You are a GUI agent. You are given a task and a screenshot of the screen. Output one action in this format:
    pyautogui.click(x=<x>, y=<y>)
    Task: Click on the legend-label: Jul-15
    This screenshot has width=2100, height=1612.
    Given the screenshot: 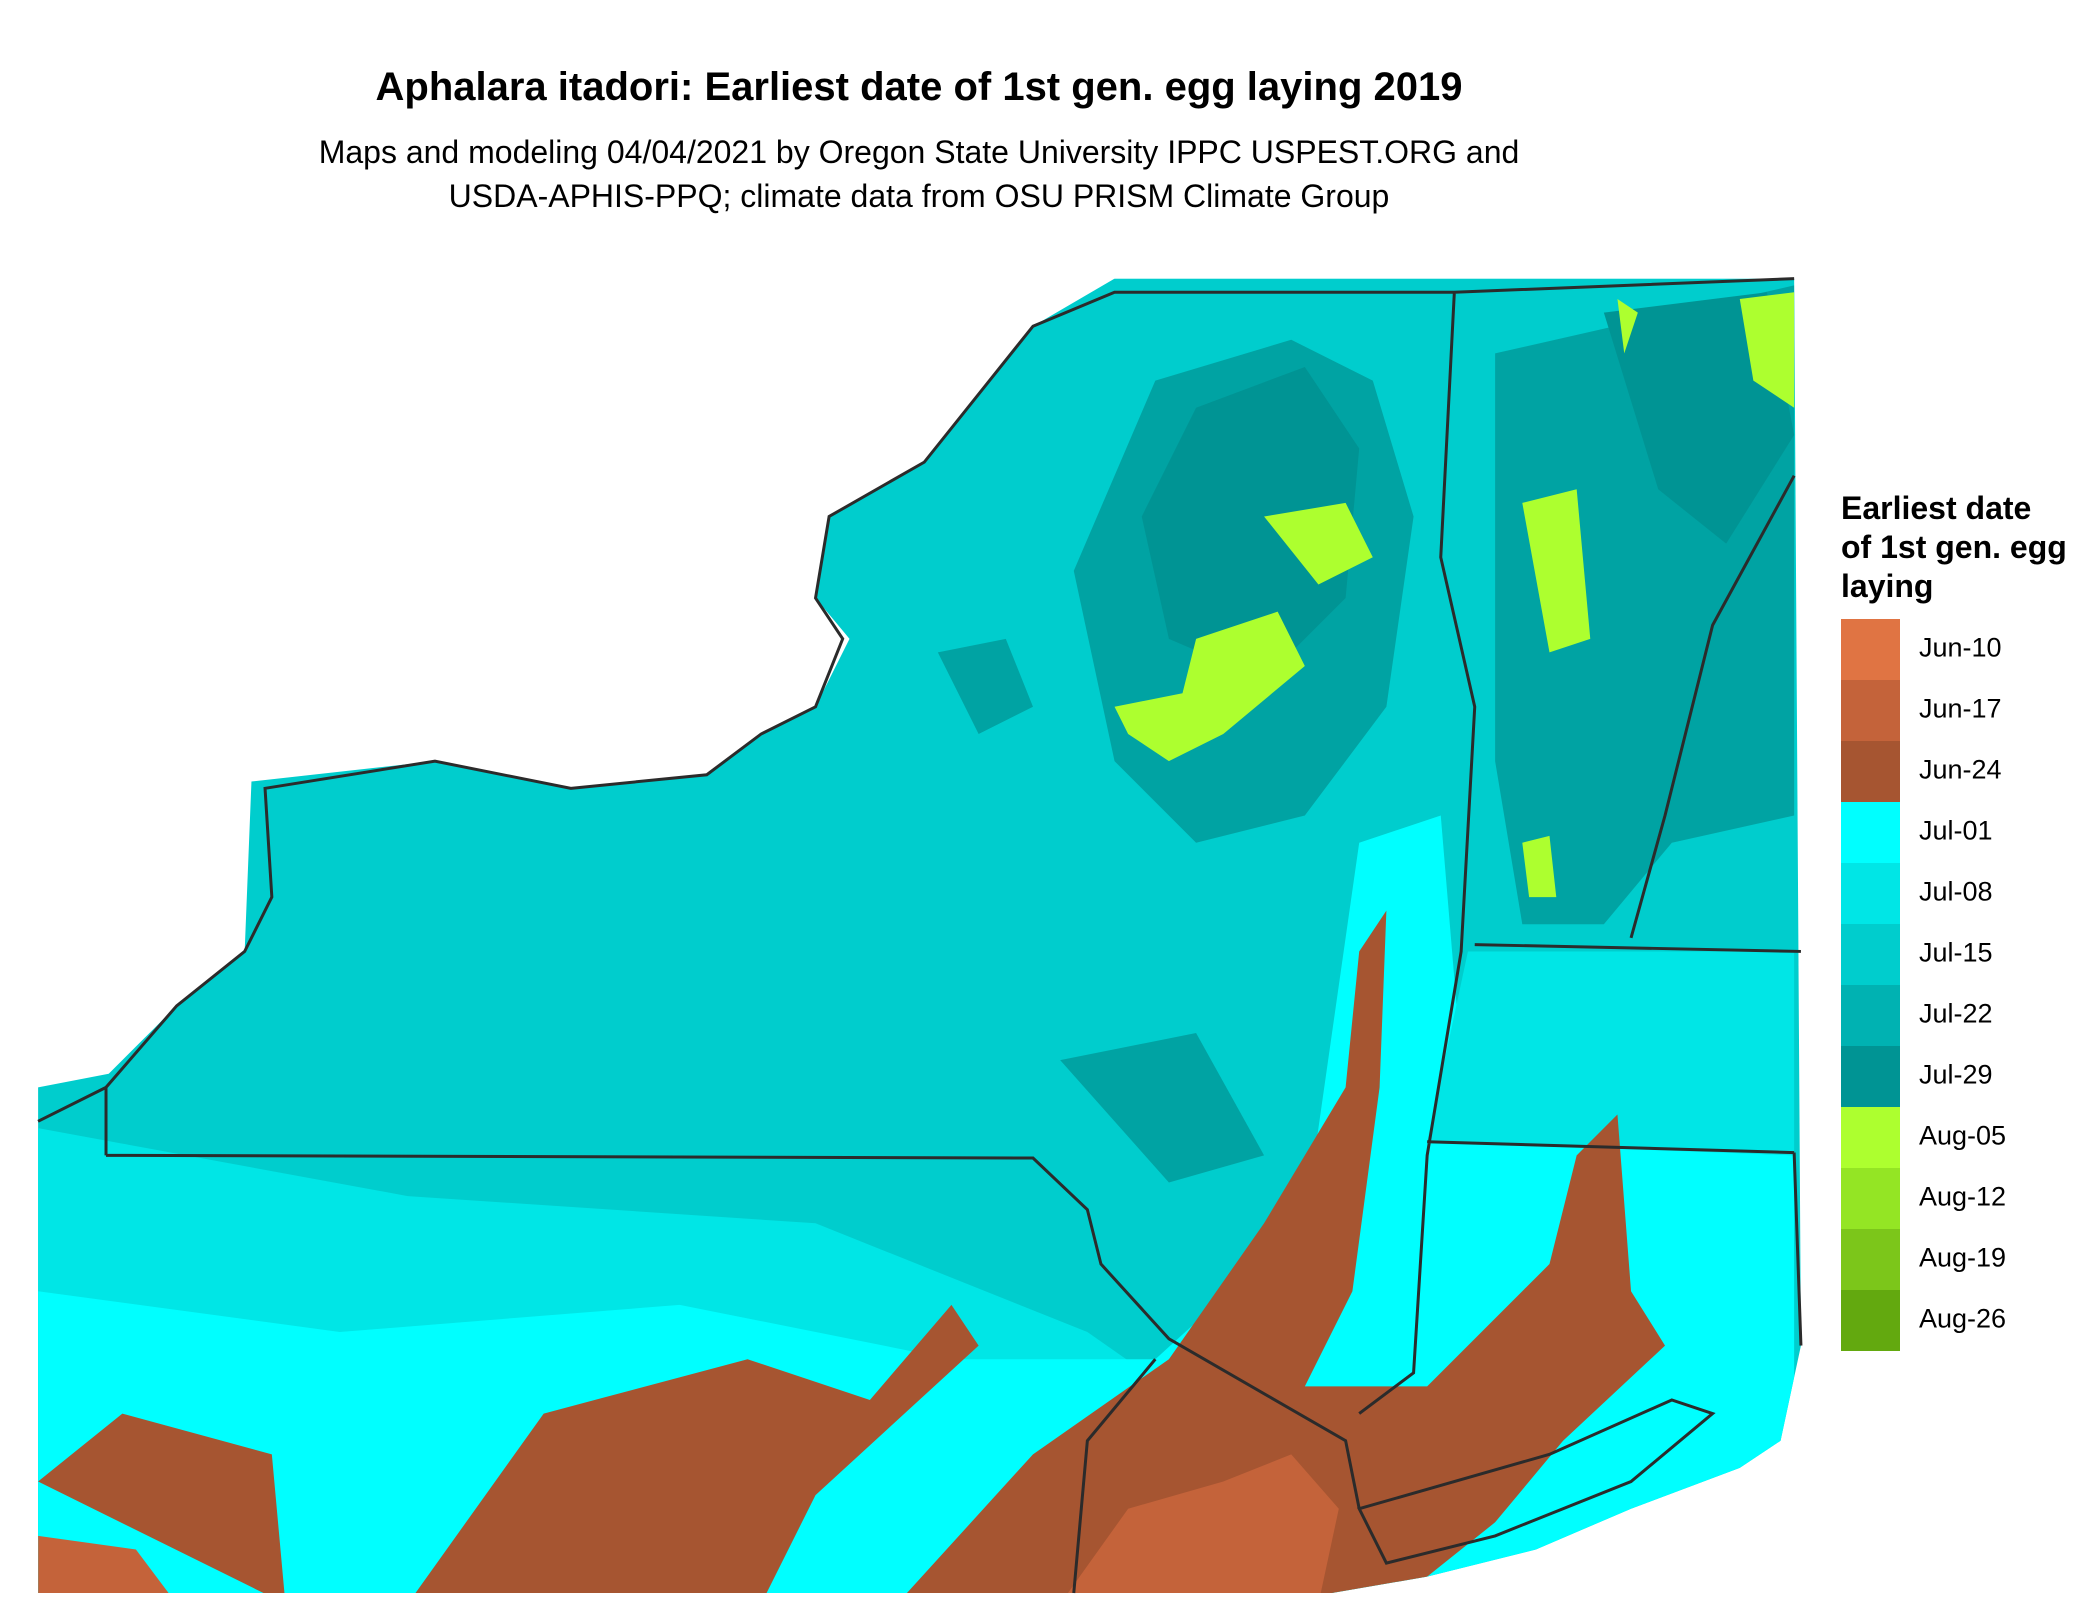 What is the action you would take?
    pyautogui.click(x=1956, y=953)
    